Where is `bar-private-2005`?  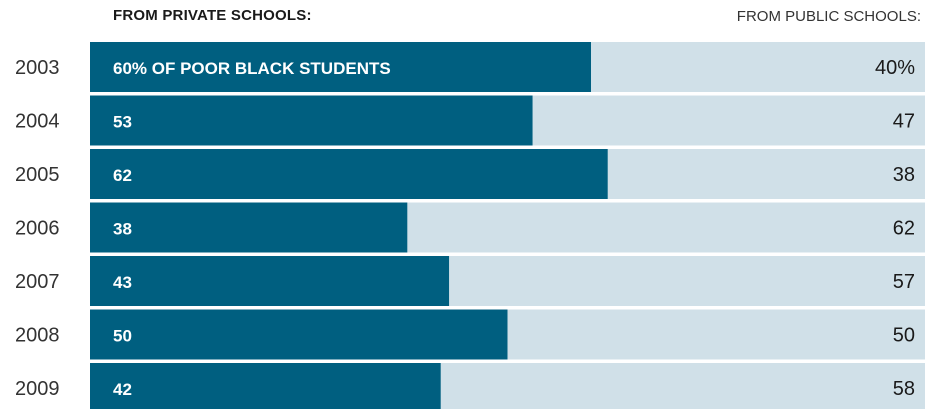 bar-private-2005 is located at coordinates (349, 174).